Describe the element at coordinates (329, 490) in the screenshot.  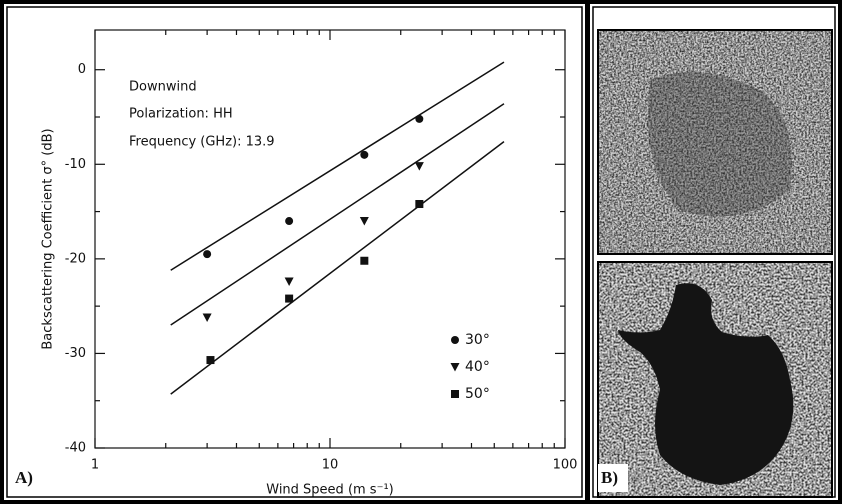
I see `x-axis-label: Wind Speed (m s⁻¹)` at that location.